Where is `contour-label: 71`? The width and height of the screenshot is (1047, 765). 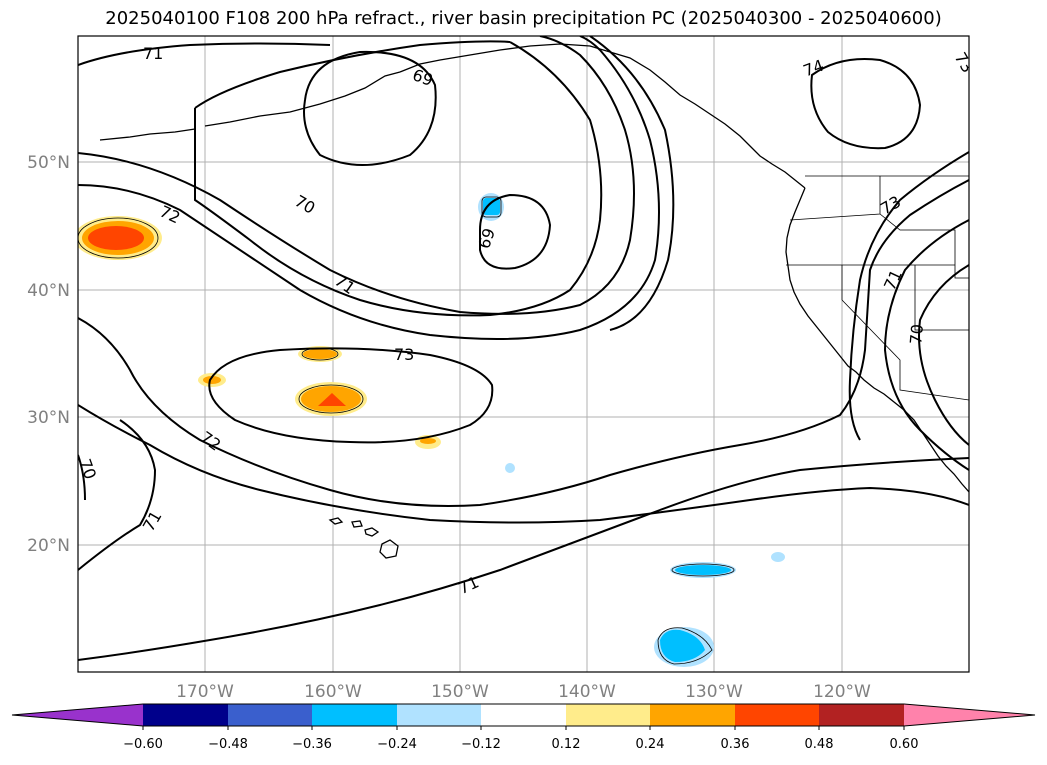 contour-label: 71 is located at coordinates (153, 53).